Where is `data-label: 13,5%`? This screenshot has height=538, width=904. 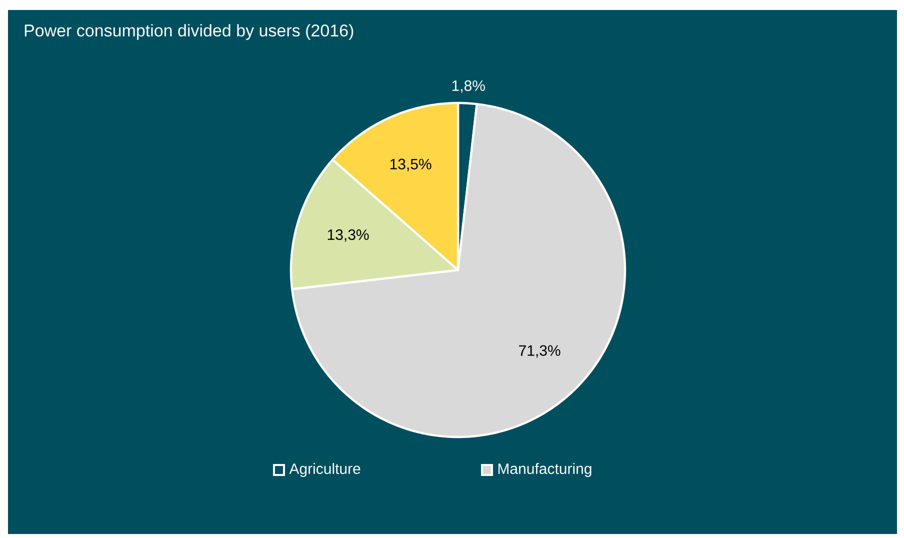 data-label: 13,5% is located at coordinates (411, 165).